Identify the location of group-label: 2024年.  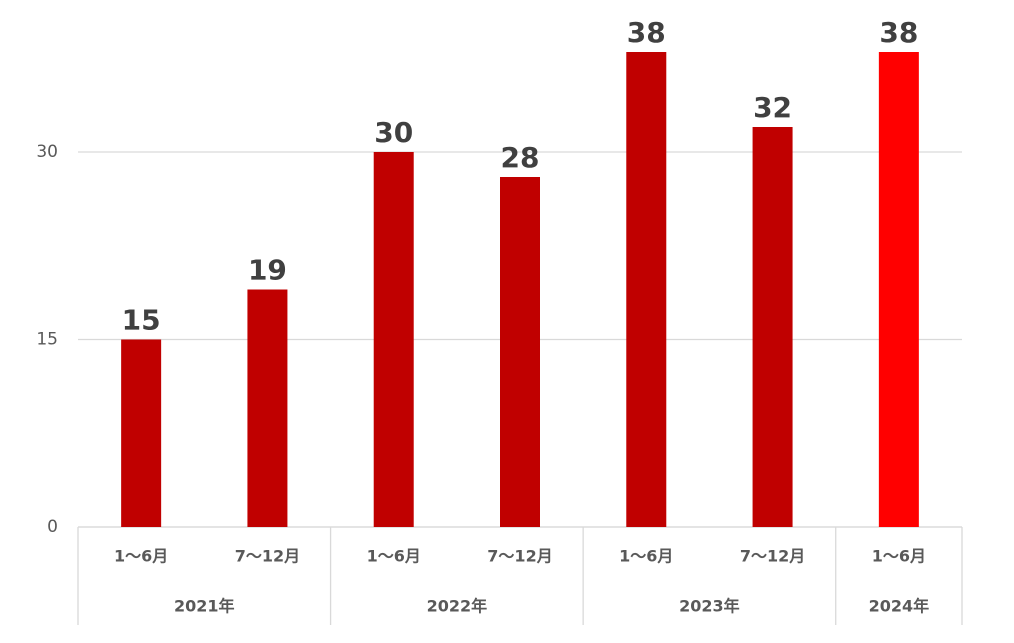
(899, 606).